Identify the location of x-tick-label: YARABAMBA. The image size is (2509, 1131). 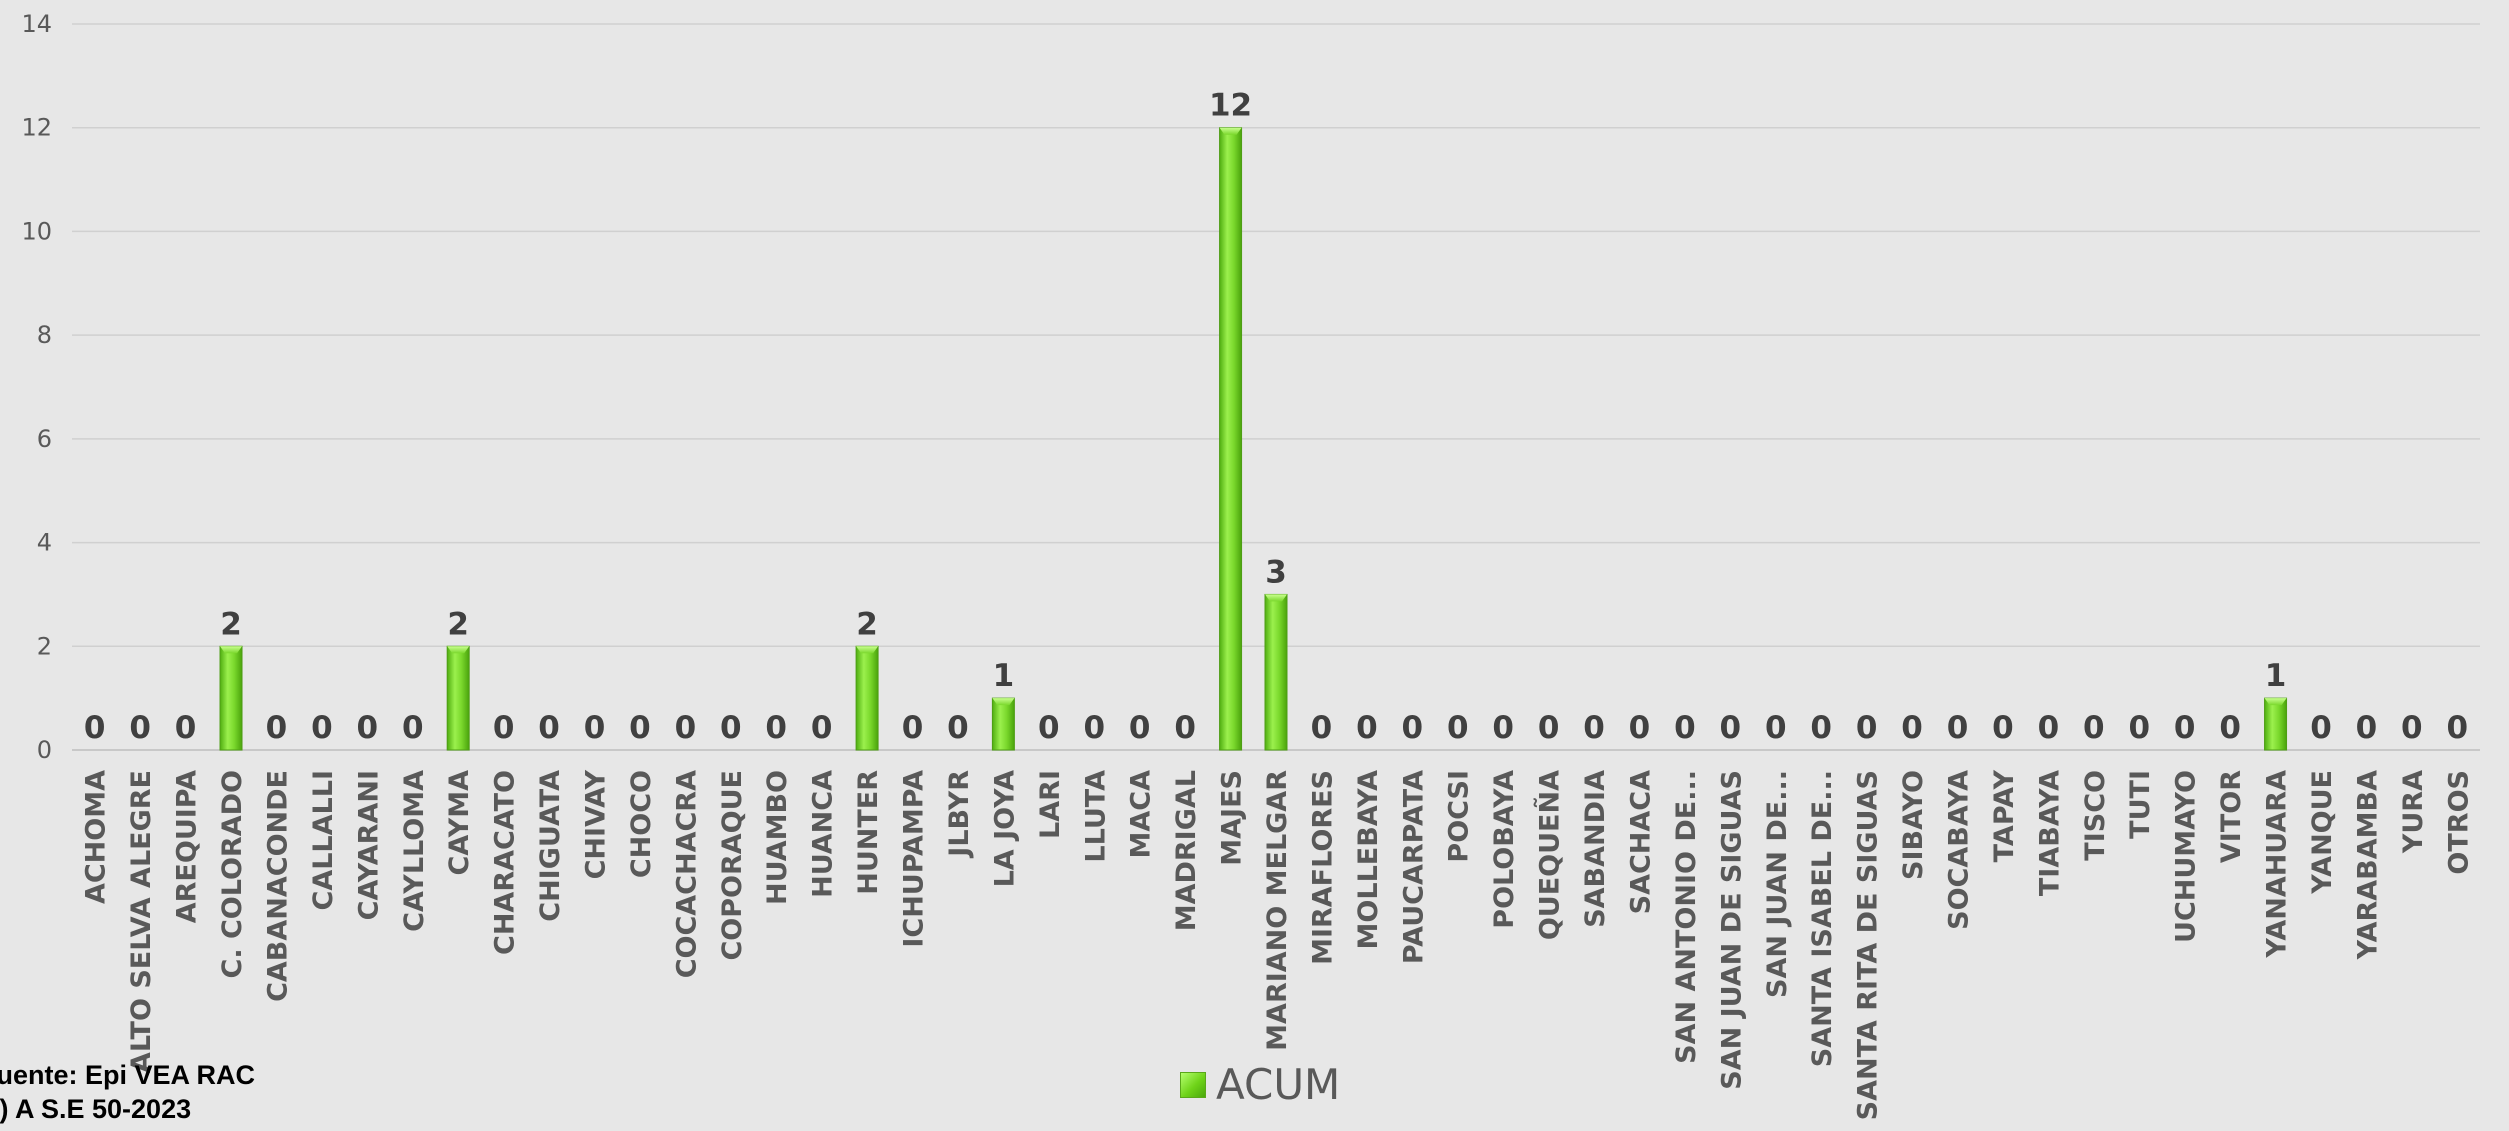
(2367, 865).